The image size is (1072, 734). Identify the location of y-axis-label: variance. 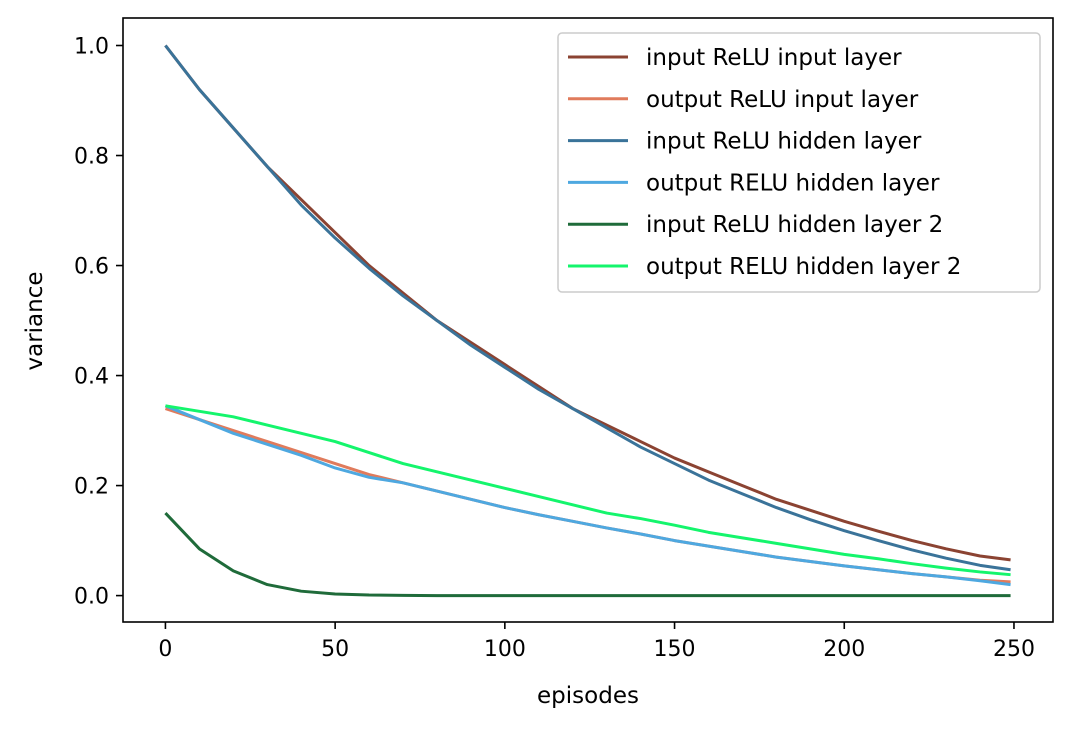
(35, 320).